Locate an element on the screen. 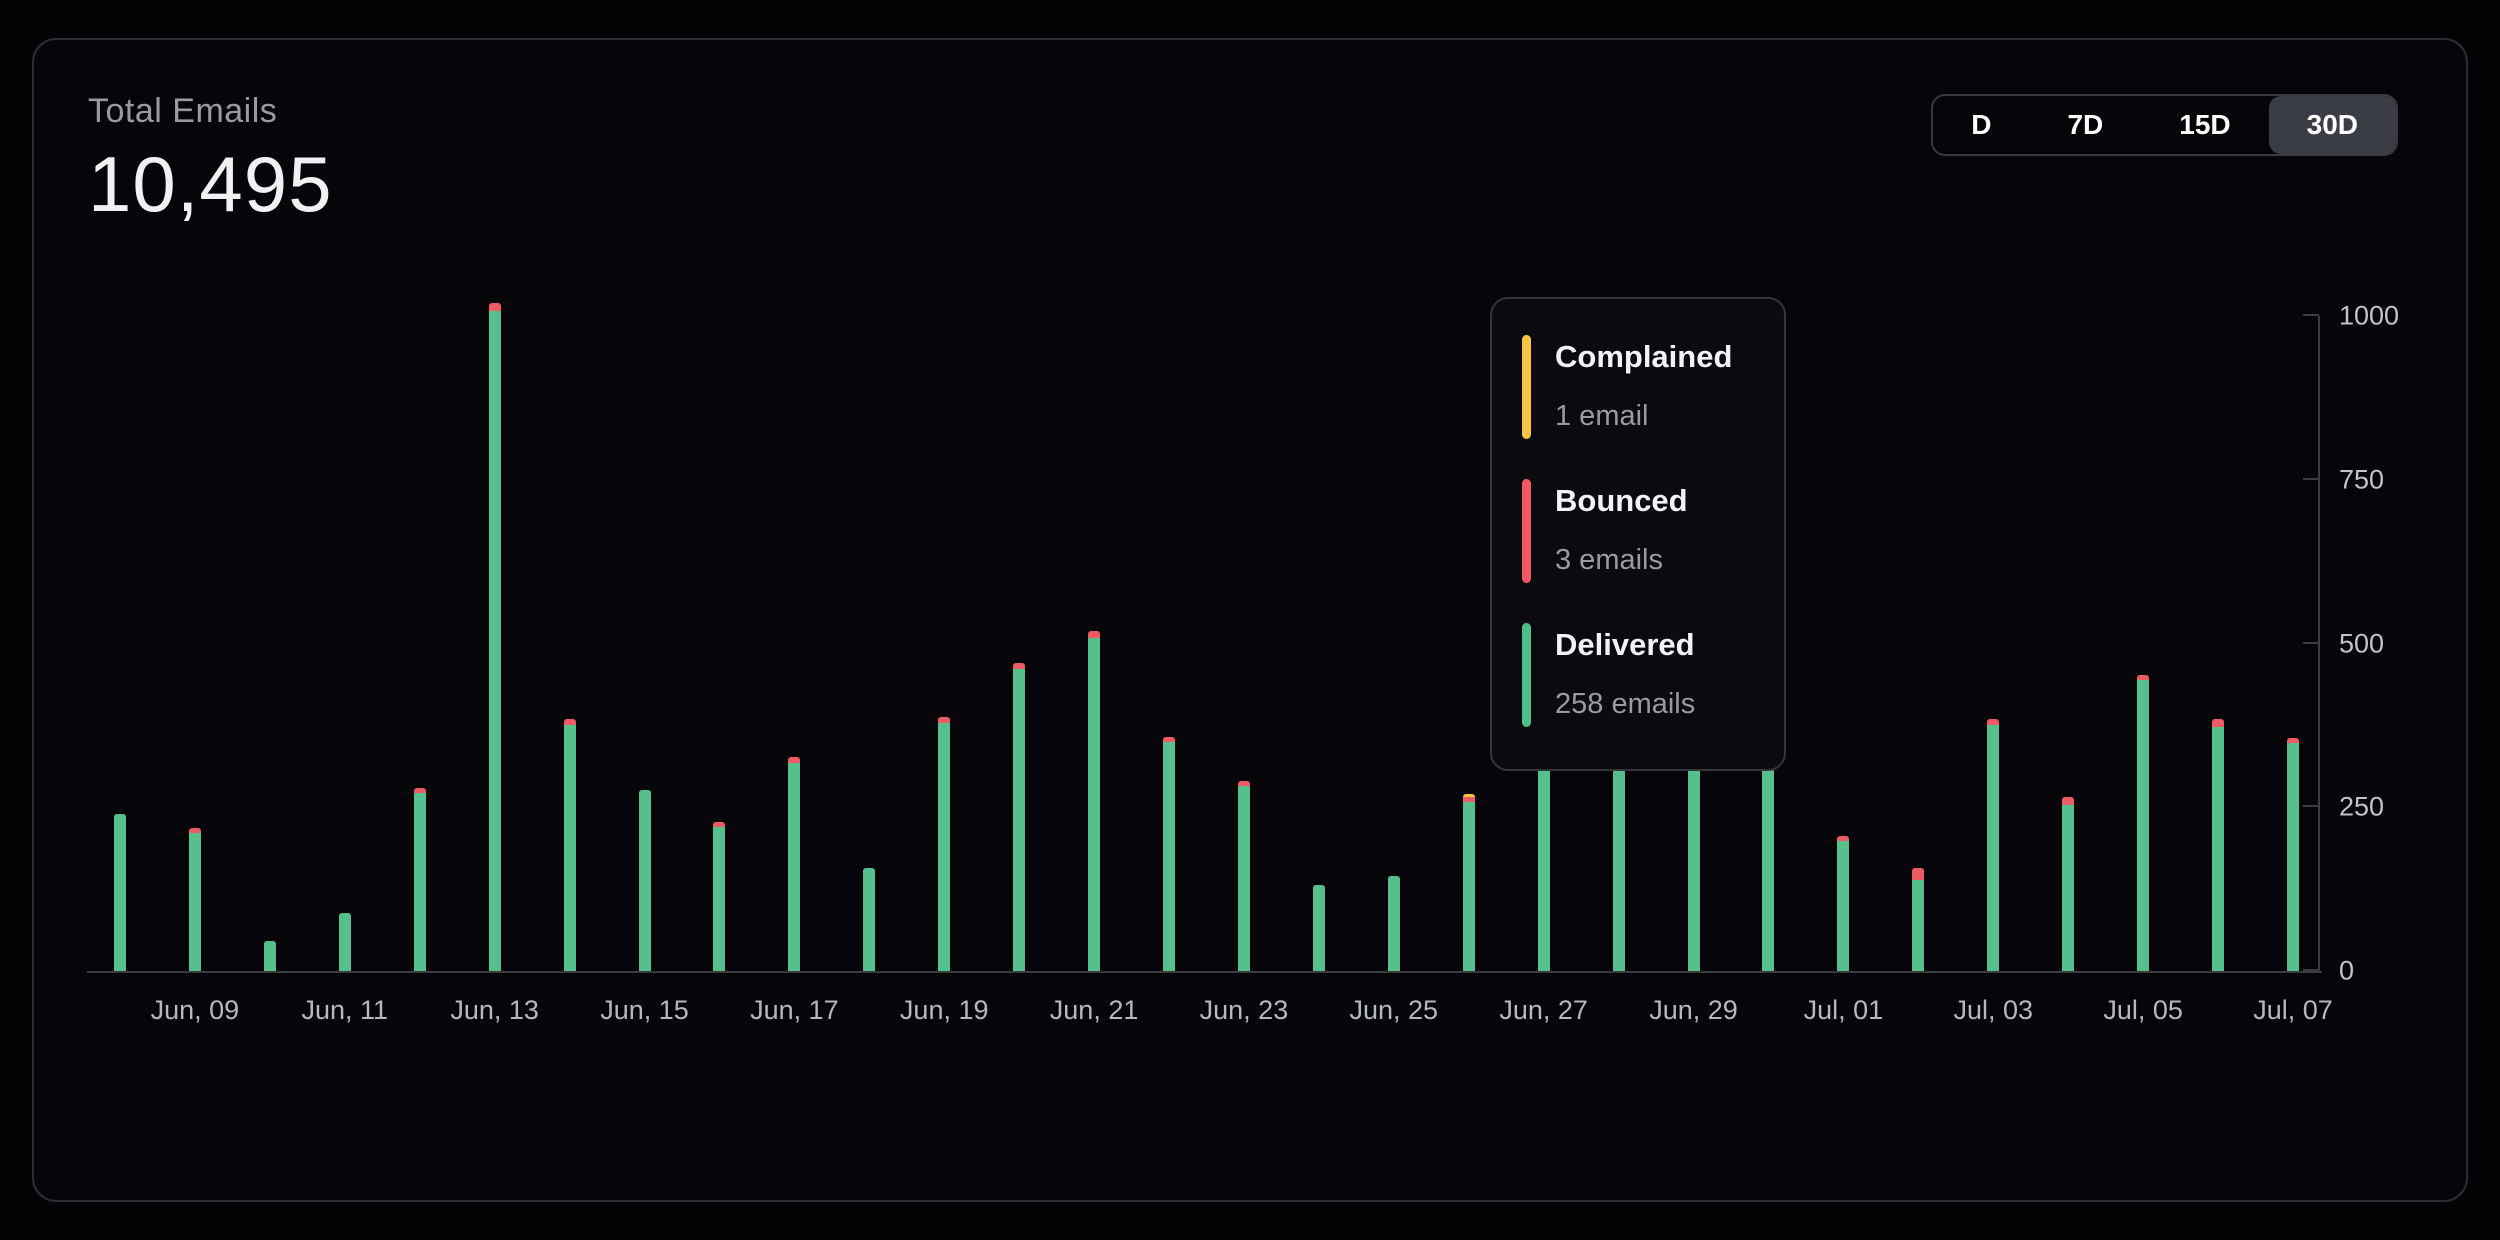  tooltip-label: Bounced is located at coordinates (1621, 500).